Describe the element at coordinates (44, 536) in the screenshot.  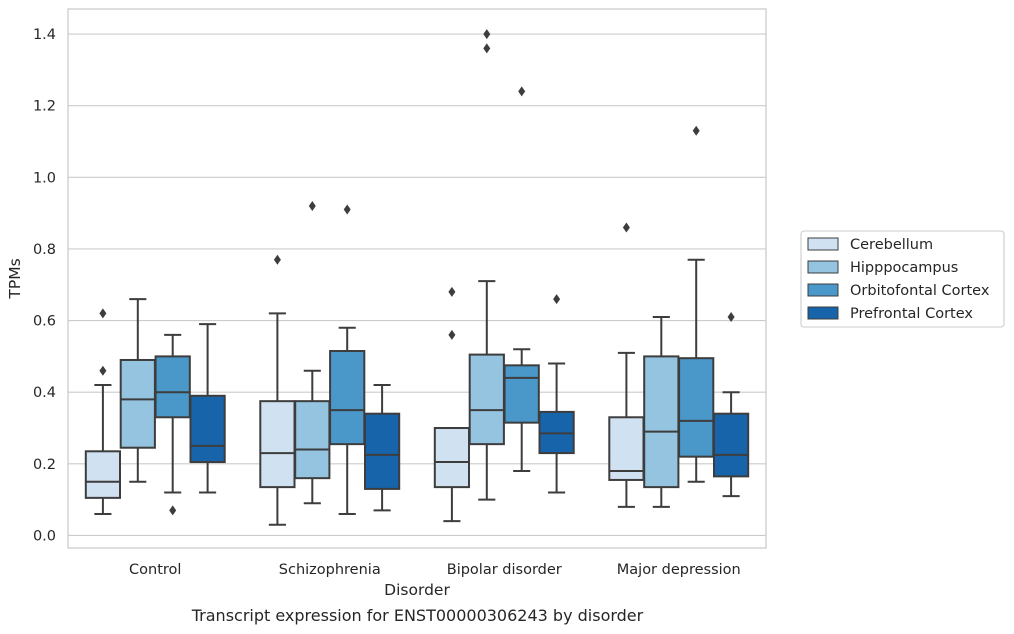
I see `y-tick-label: 0.0` at that location.